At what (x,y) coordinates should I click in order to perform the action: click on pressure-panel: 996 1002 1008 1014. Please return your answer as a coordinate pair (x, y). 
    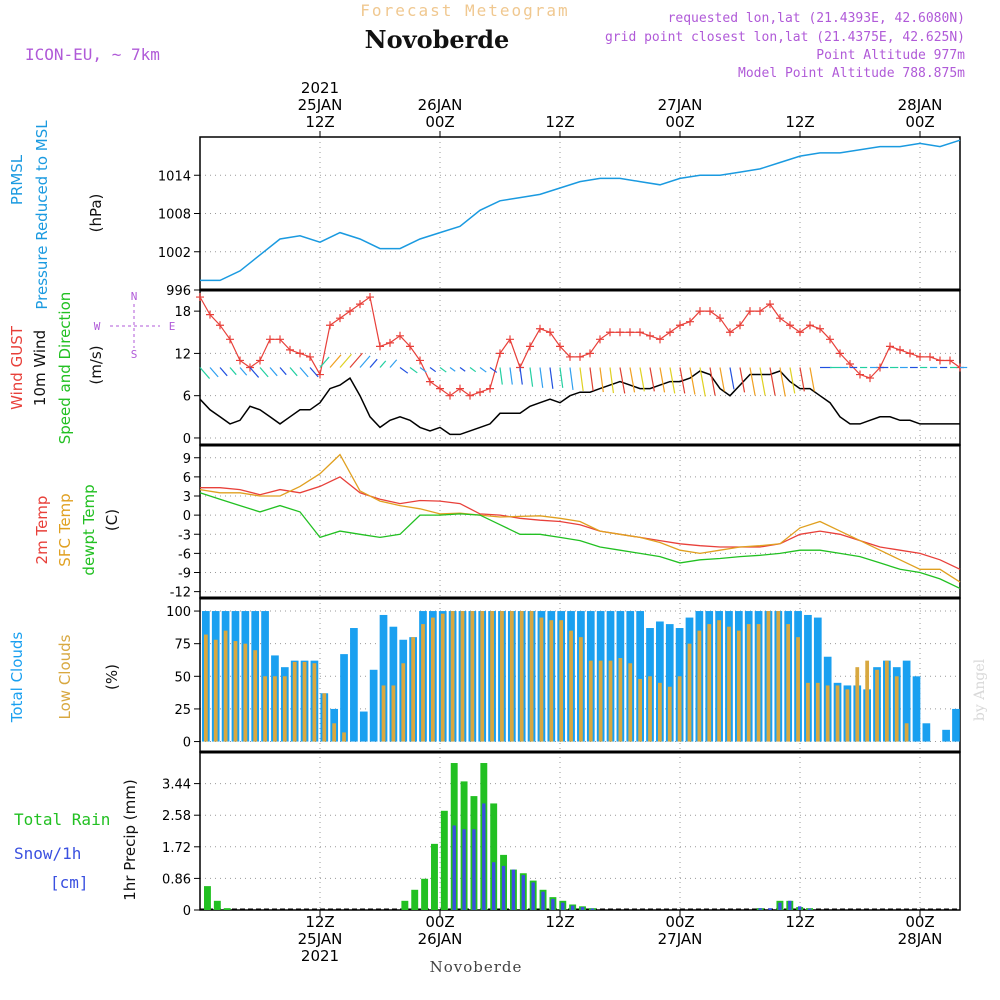
    Looking at the image, I should click on (559, 217).